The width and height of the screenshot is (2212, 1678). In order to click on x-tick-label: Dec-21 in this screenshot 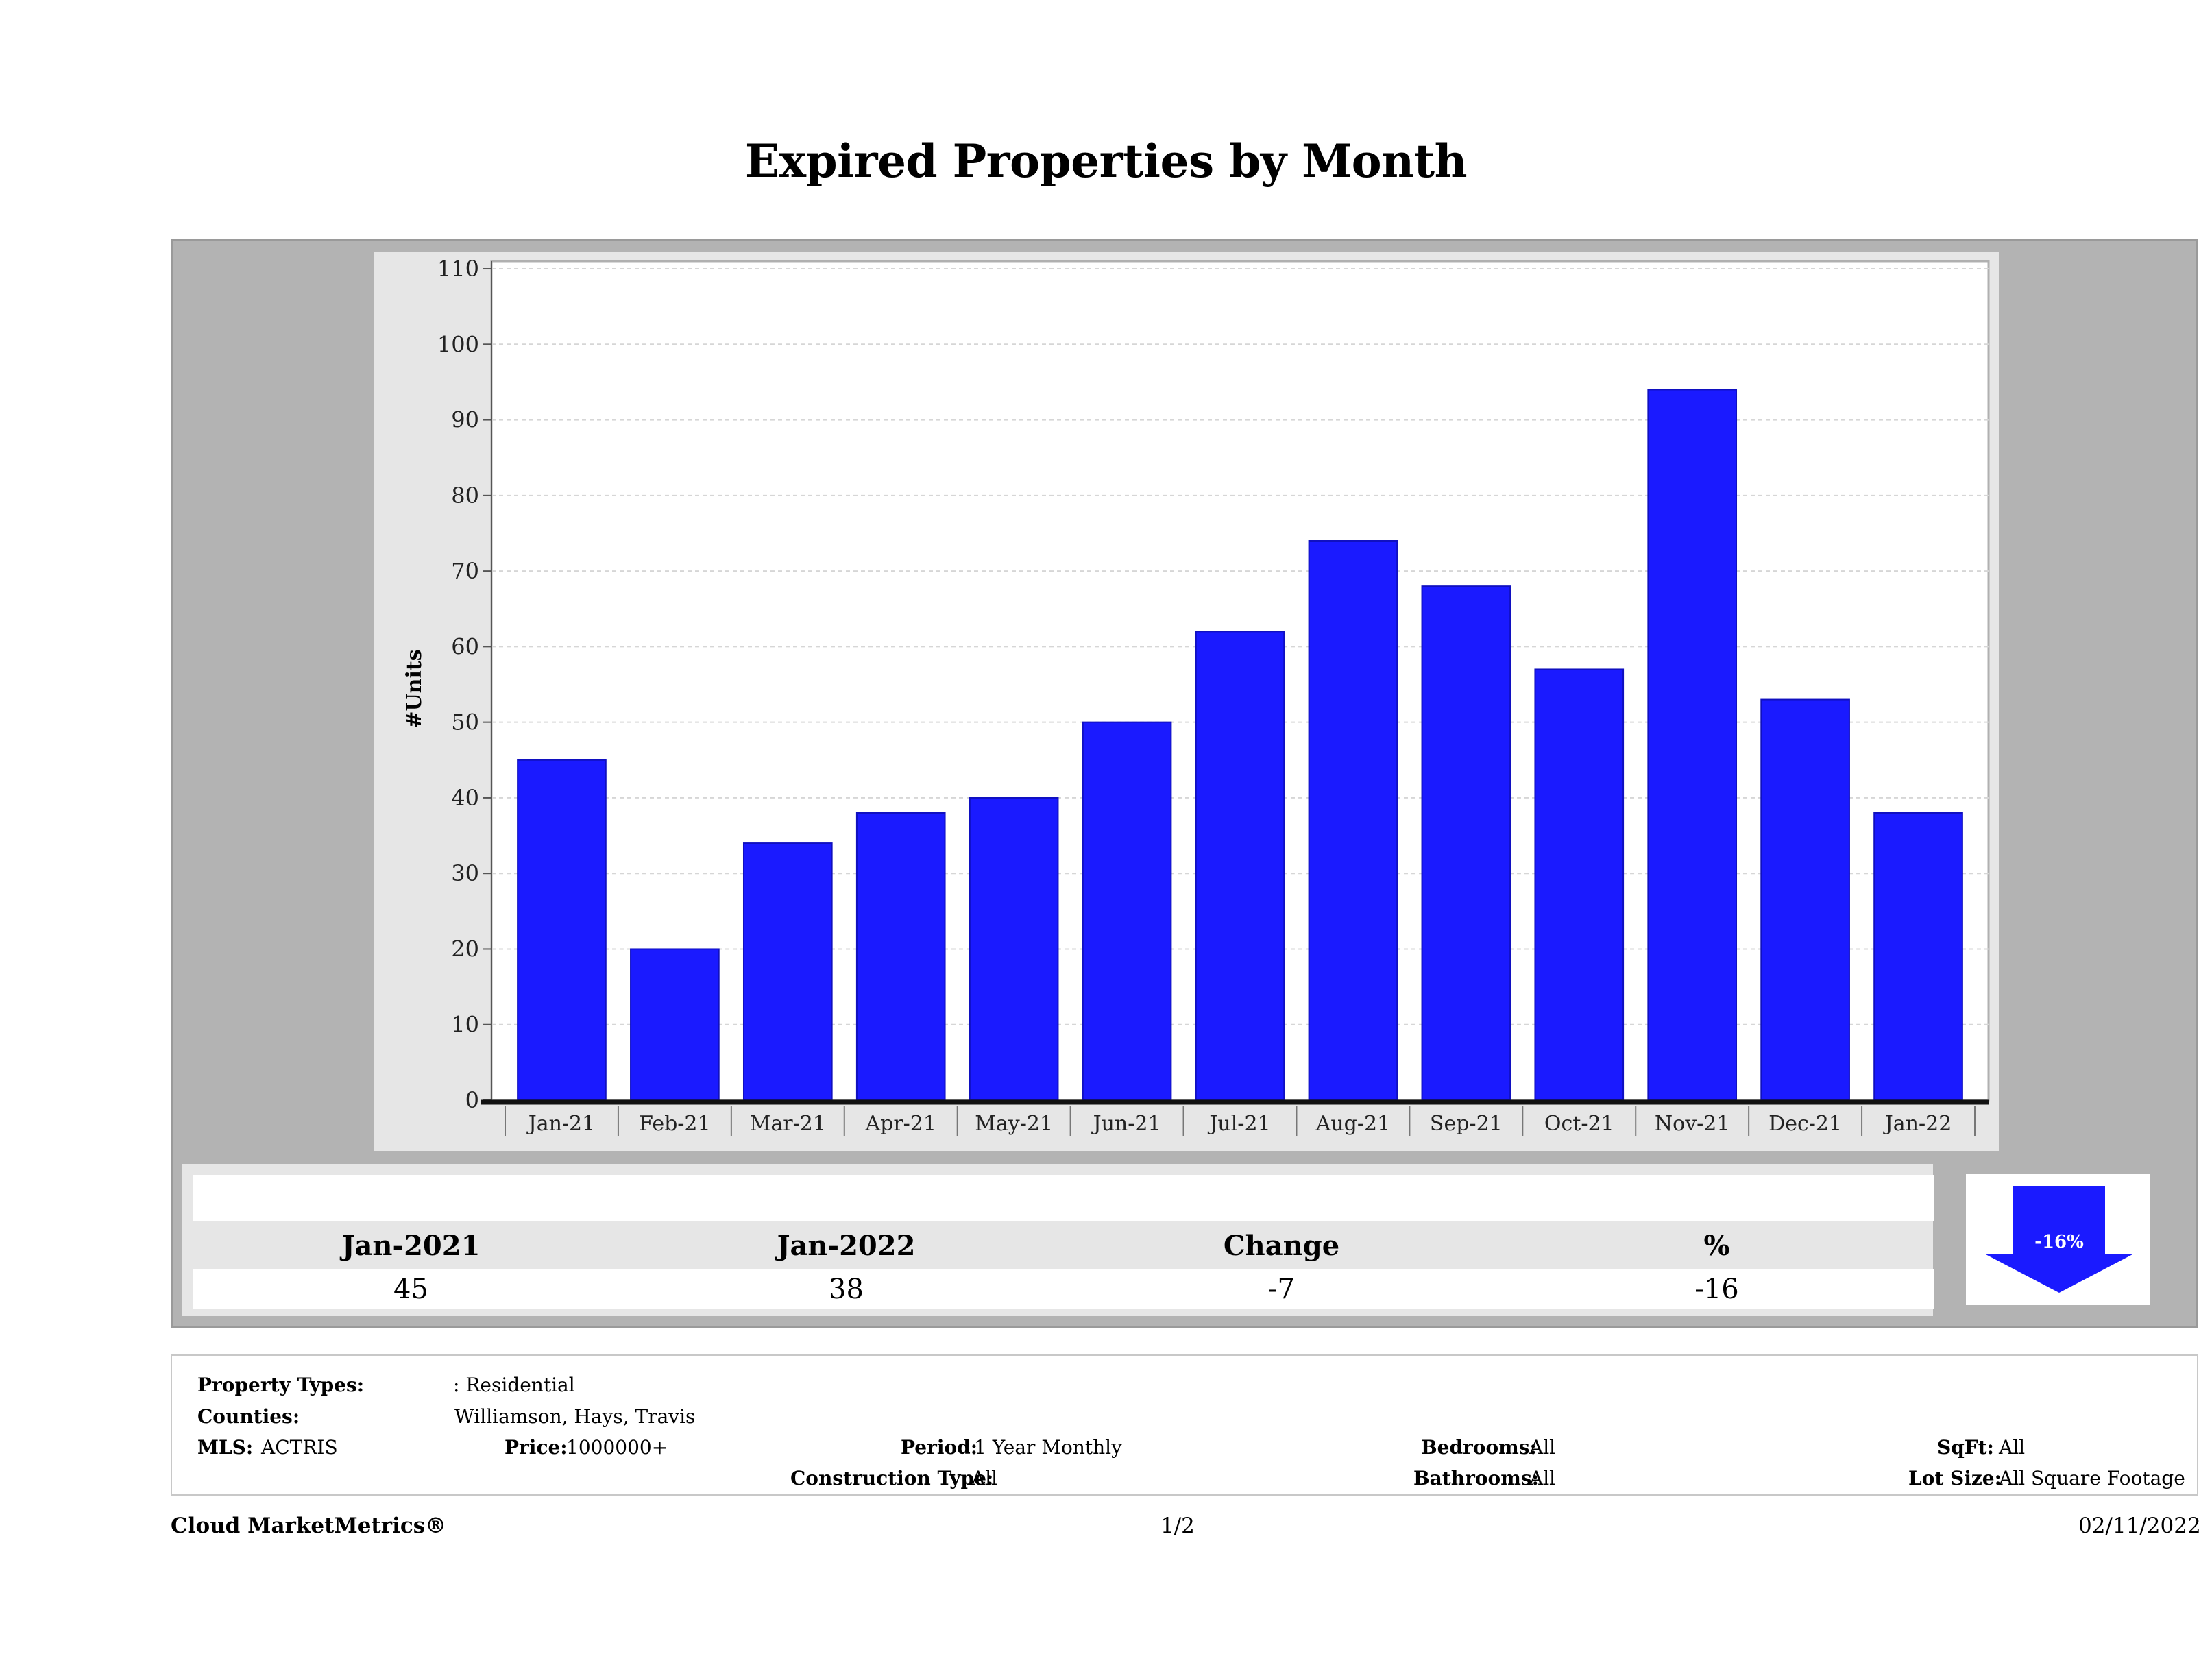, I will do `click(1805, 1124)`.